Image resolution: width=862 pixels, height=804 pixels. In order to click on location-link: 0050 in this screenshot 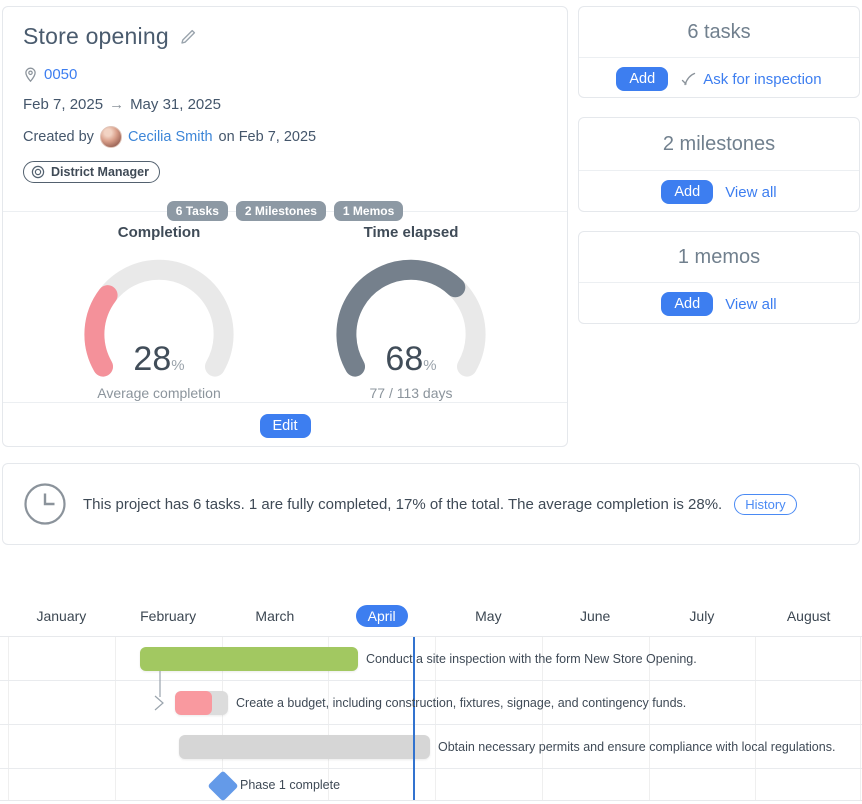, I will do `click(61, 74)`.